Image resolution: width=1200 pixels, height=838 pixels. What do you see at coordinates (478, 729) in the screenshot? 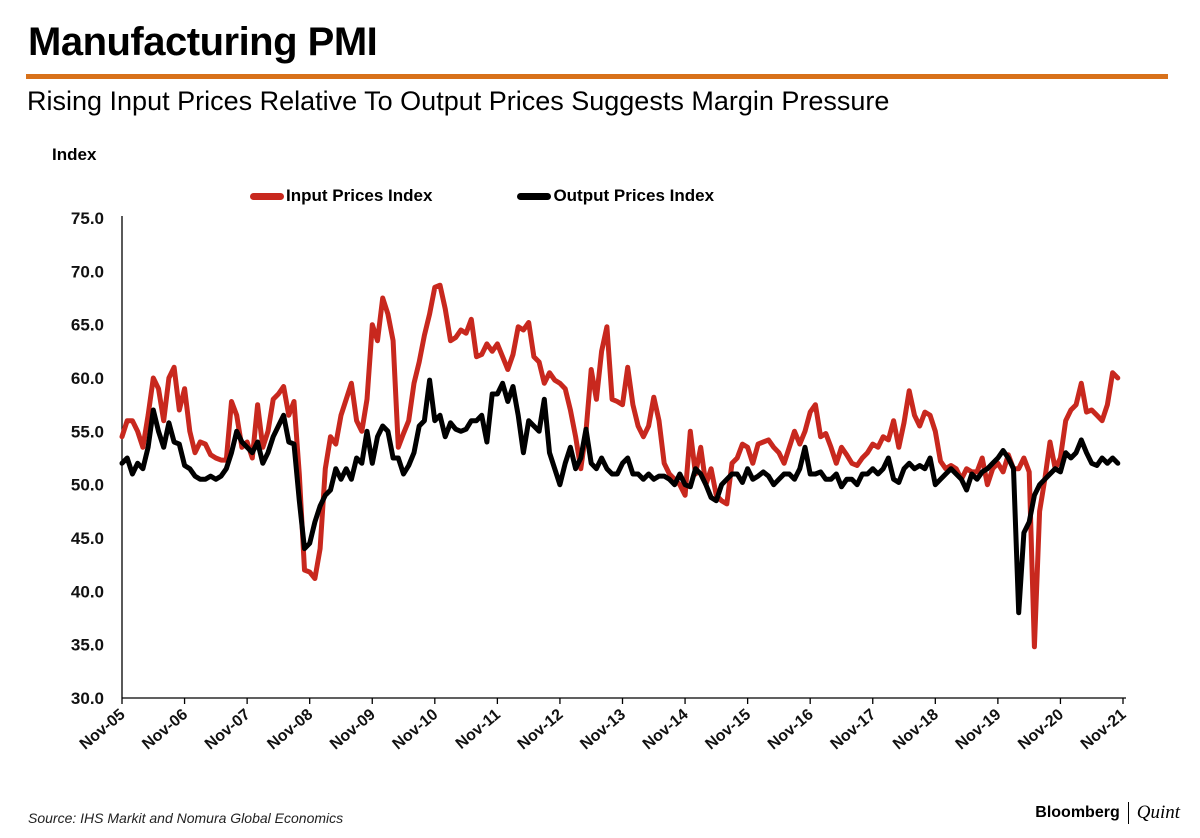
I see `x-tick-label: Nov-11` at bounding box center [478, 729].